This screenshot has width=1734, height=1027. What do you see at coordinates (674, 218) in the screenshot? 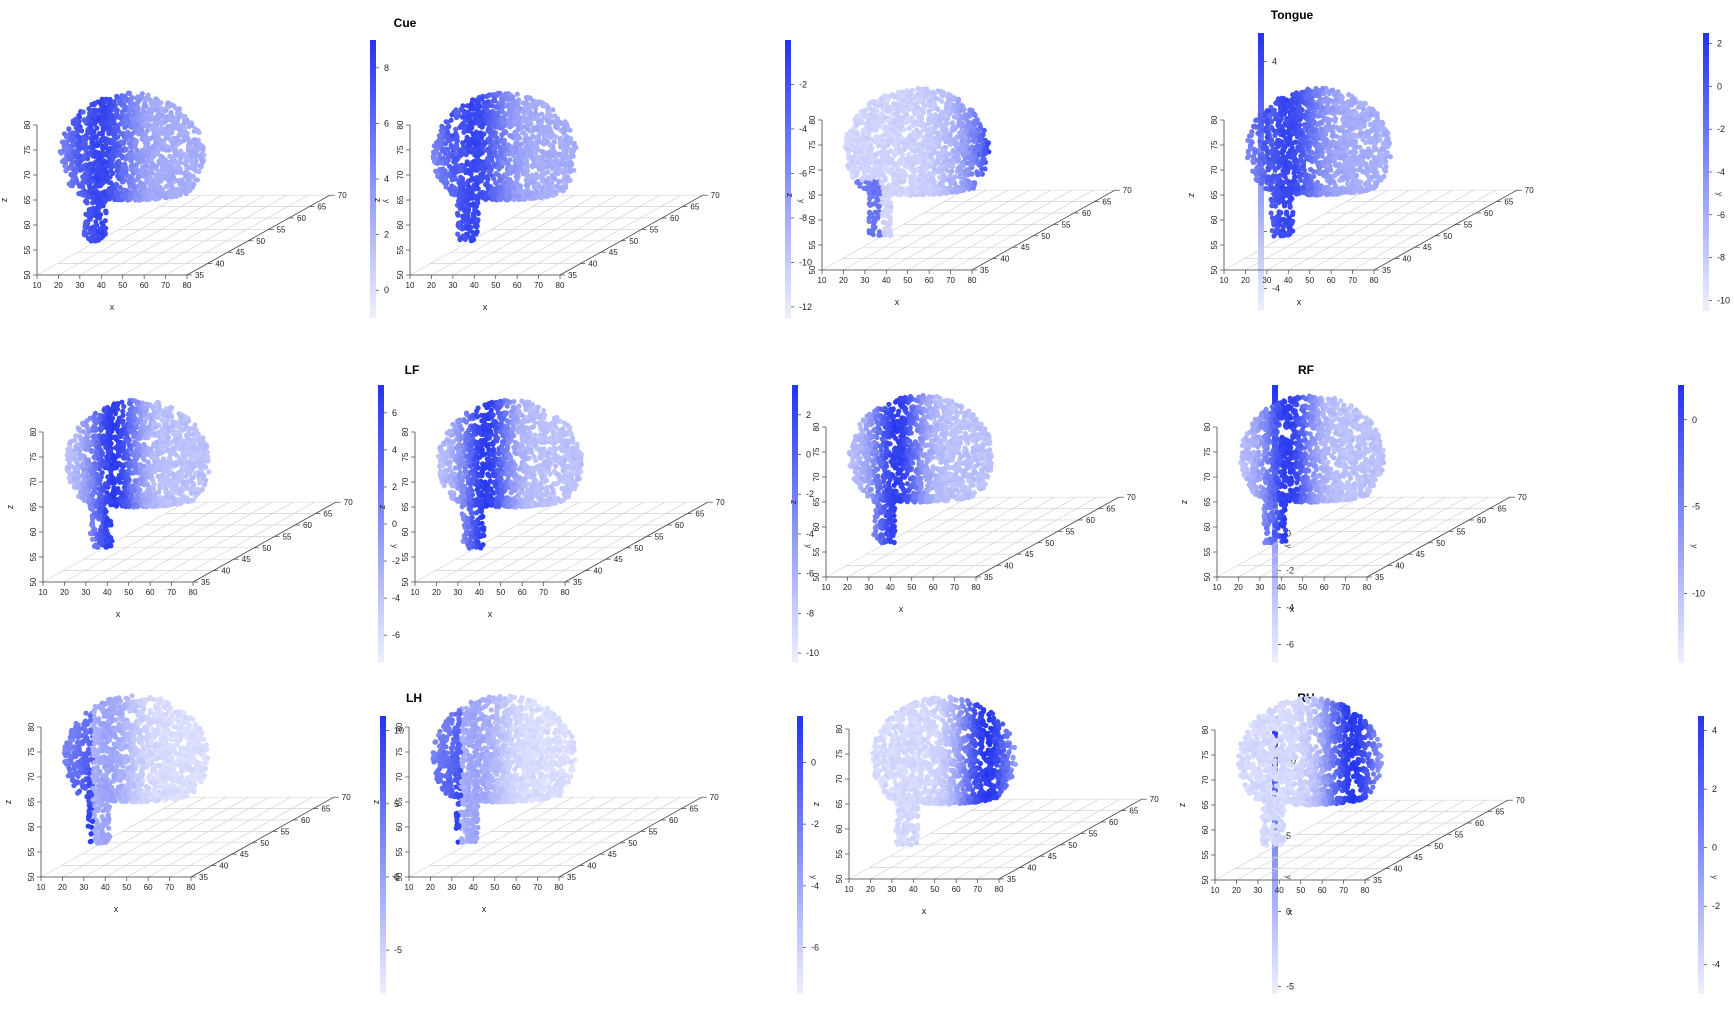
I see `y-tick-label: 60` at bounding box center [674, 218].